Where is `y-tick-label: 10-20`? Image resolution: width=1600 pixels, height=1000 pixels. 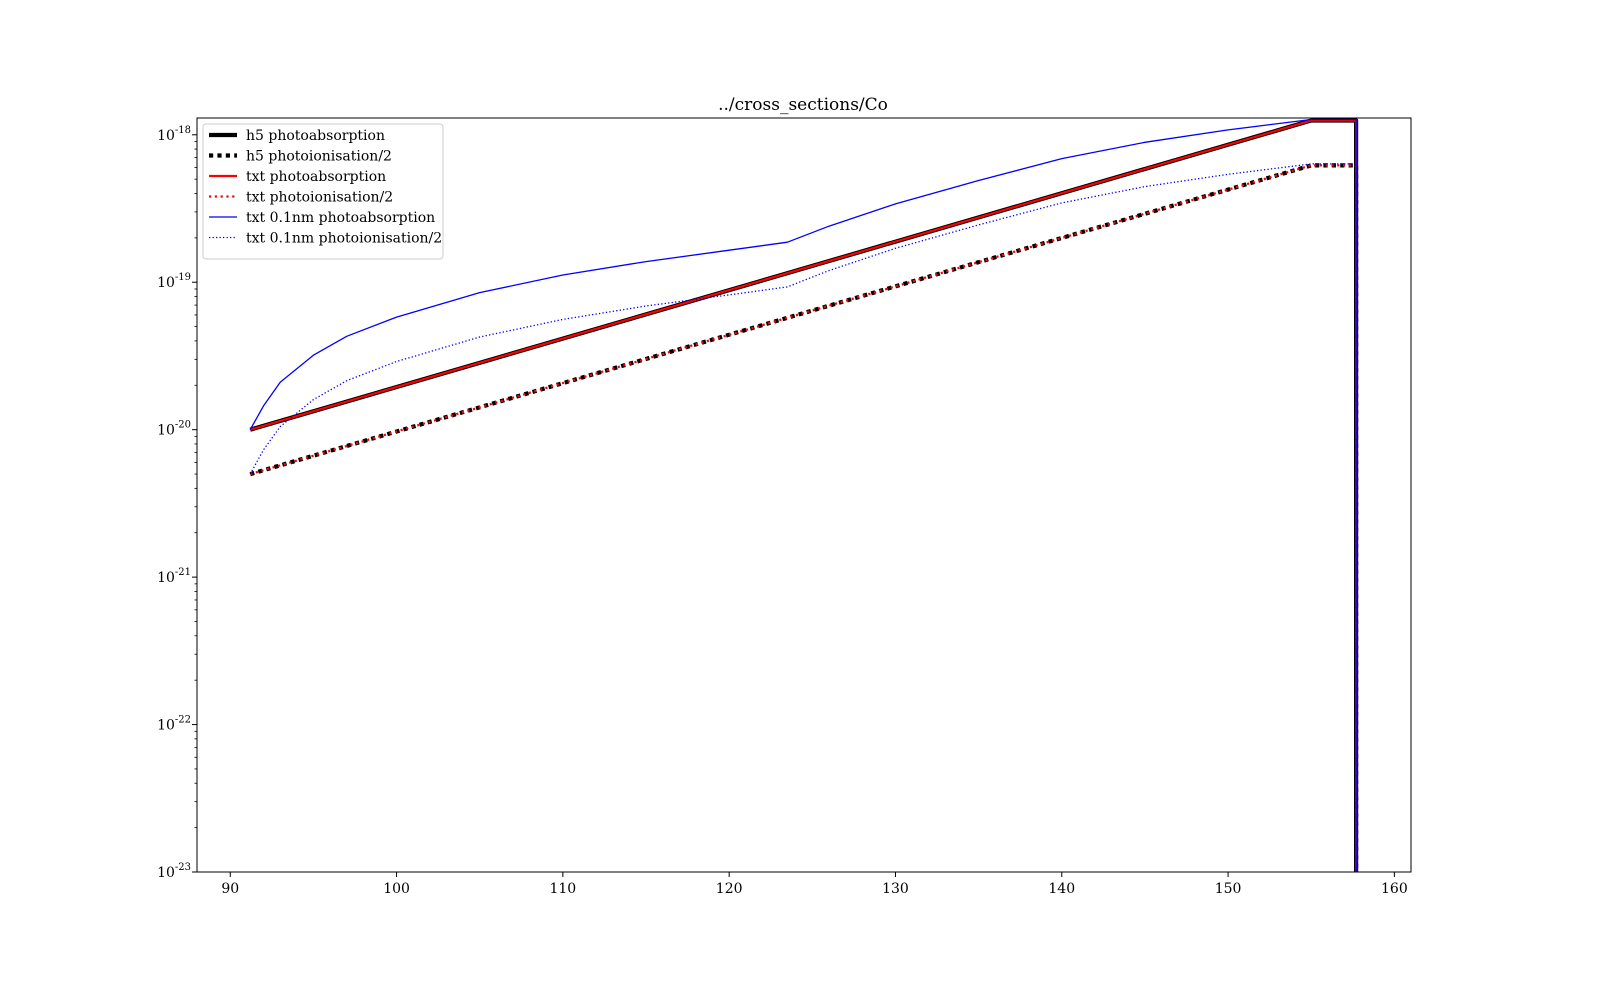
y-tick-label: 10-20 is located at coordinates (174, 429).